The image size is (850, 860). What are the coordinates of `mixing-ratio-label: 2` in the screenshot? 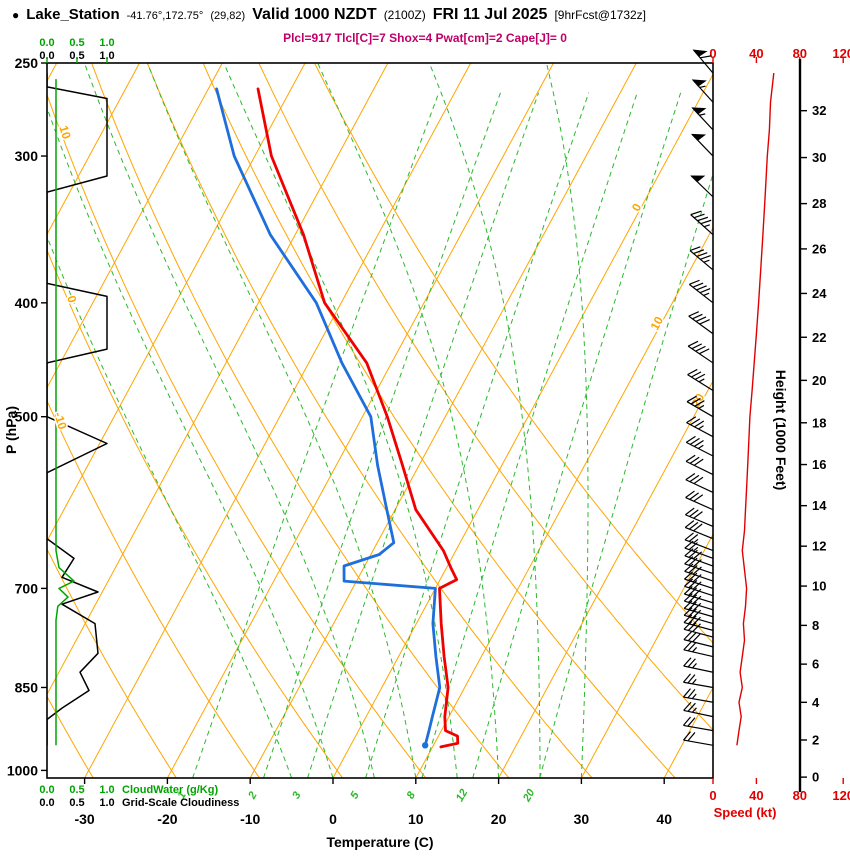 It's located at (253, 796).